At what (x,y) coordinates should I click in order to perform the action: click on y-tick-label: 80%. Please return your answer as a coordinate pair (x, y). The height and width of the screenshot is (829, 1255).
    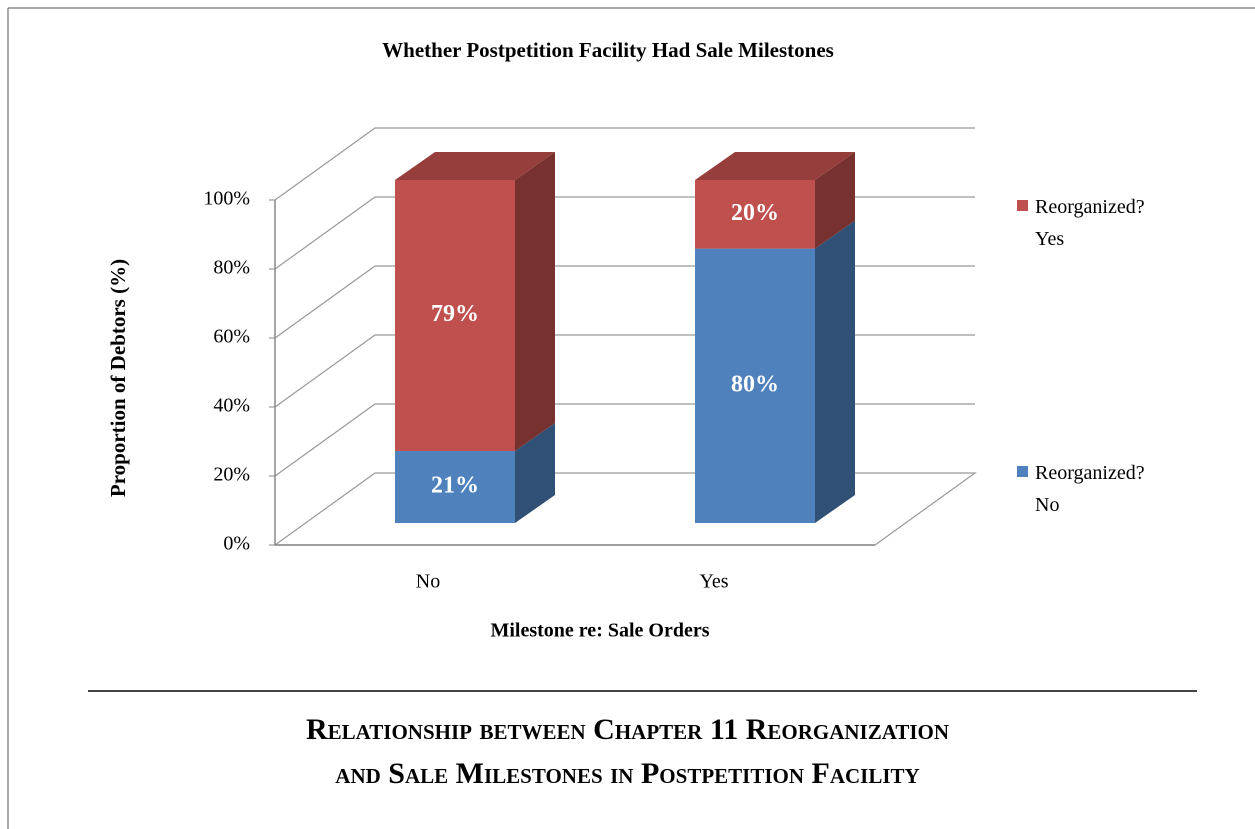
    Looking at the image, I should click on (231, 268).